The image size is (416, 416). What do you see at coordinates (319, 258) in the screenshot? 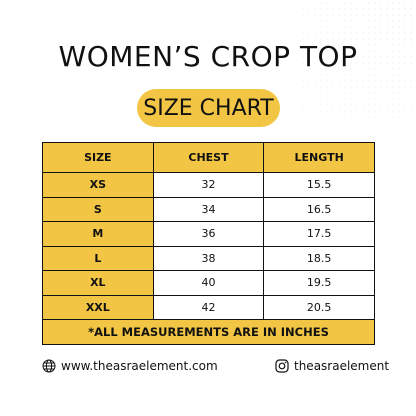
I see `value-cell: 18.5` at bounding box center [319, 258].